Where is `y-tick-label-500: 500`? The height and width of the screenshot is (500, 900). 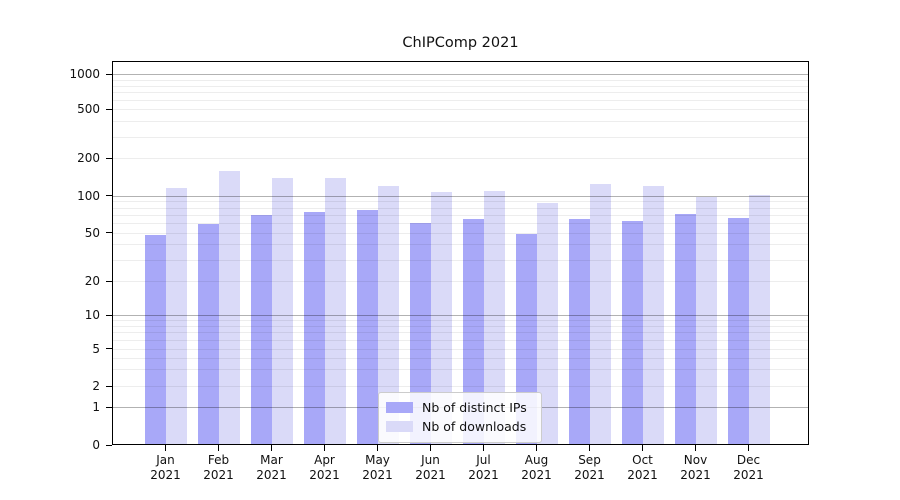
y-tick-label-500: 500 is located at coordinates (88, 109).